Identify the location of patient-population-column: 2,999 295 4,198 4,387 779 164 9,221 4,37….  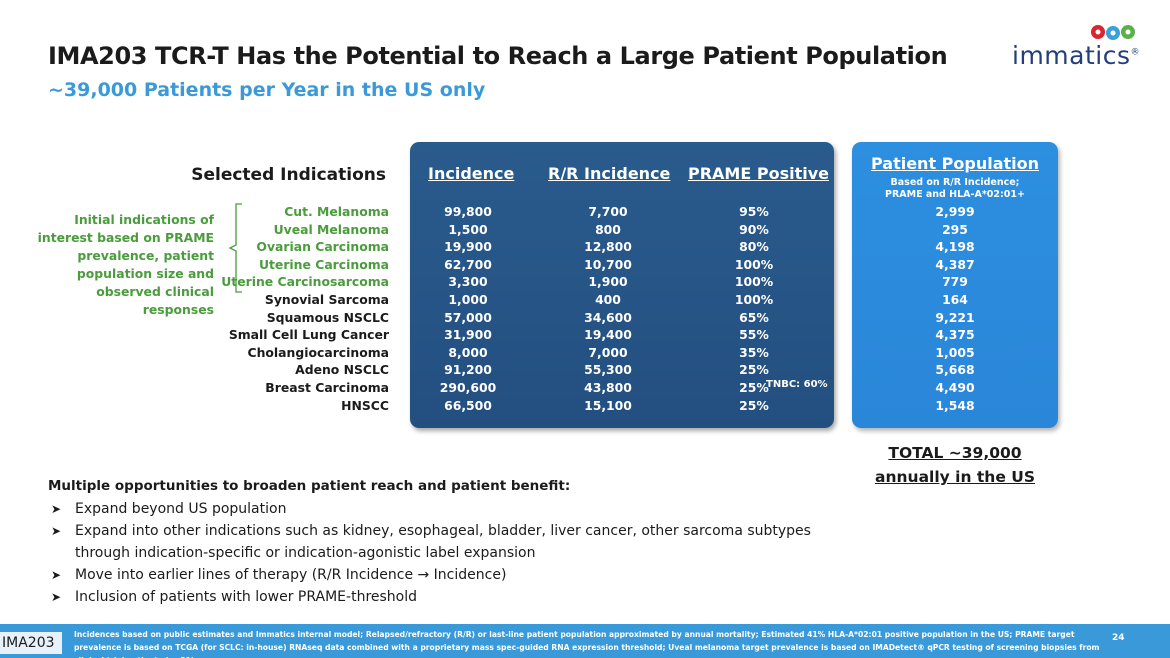
(955, 308).